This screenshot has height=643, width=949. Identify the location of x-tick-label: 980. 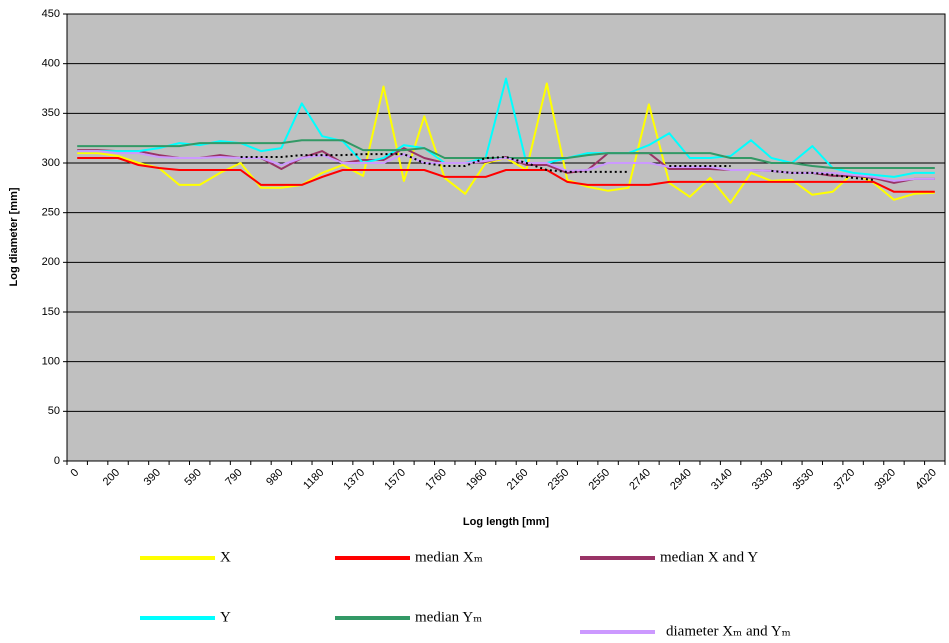
(274, 477).